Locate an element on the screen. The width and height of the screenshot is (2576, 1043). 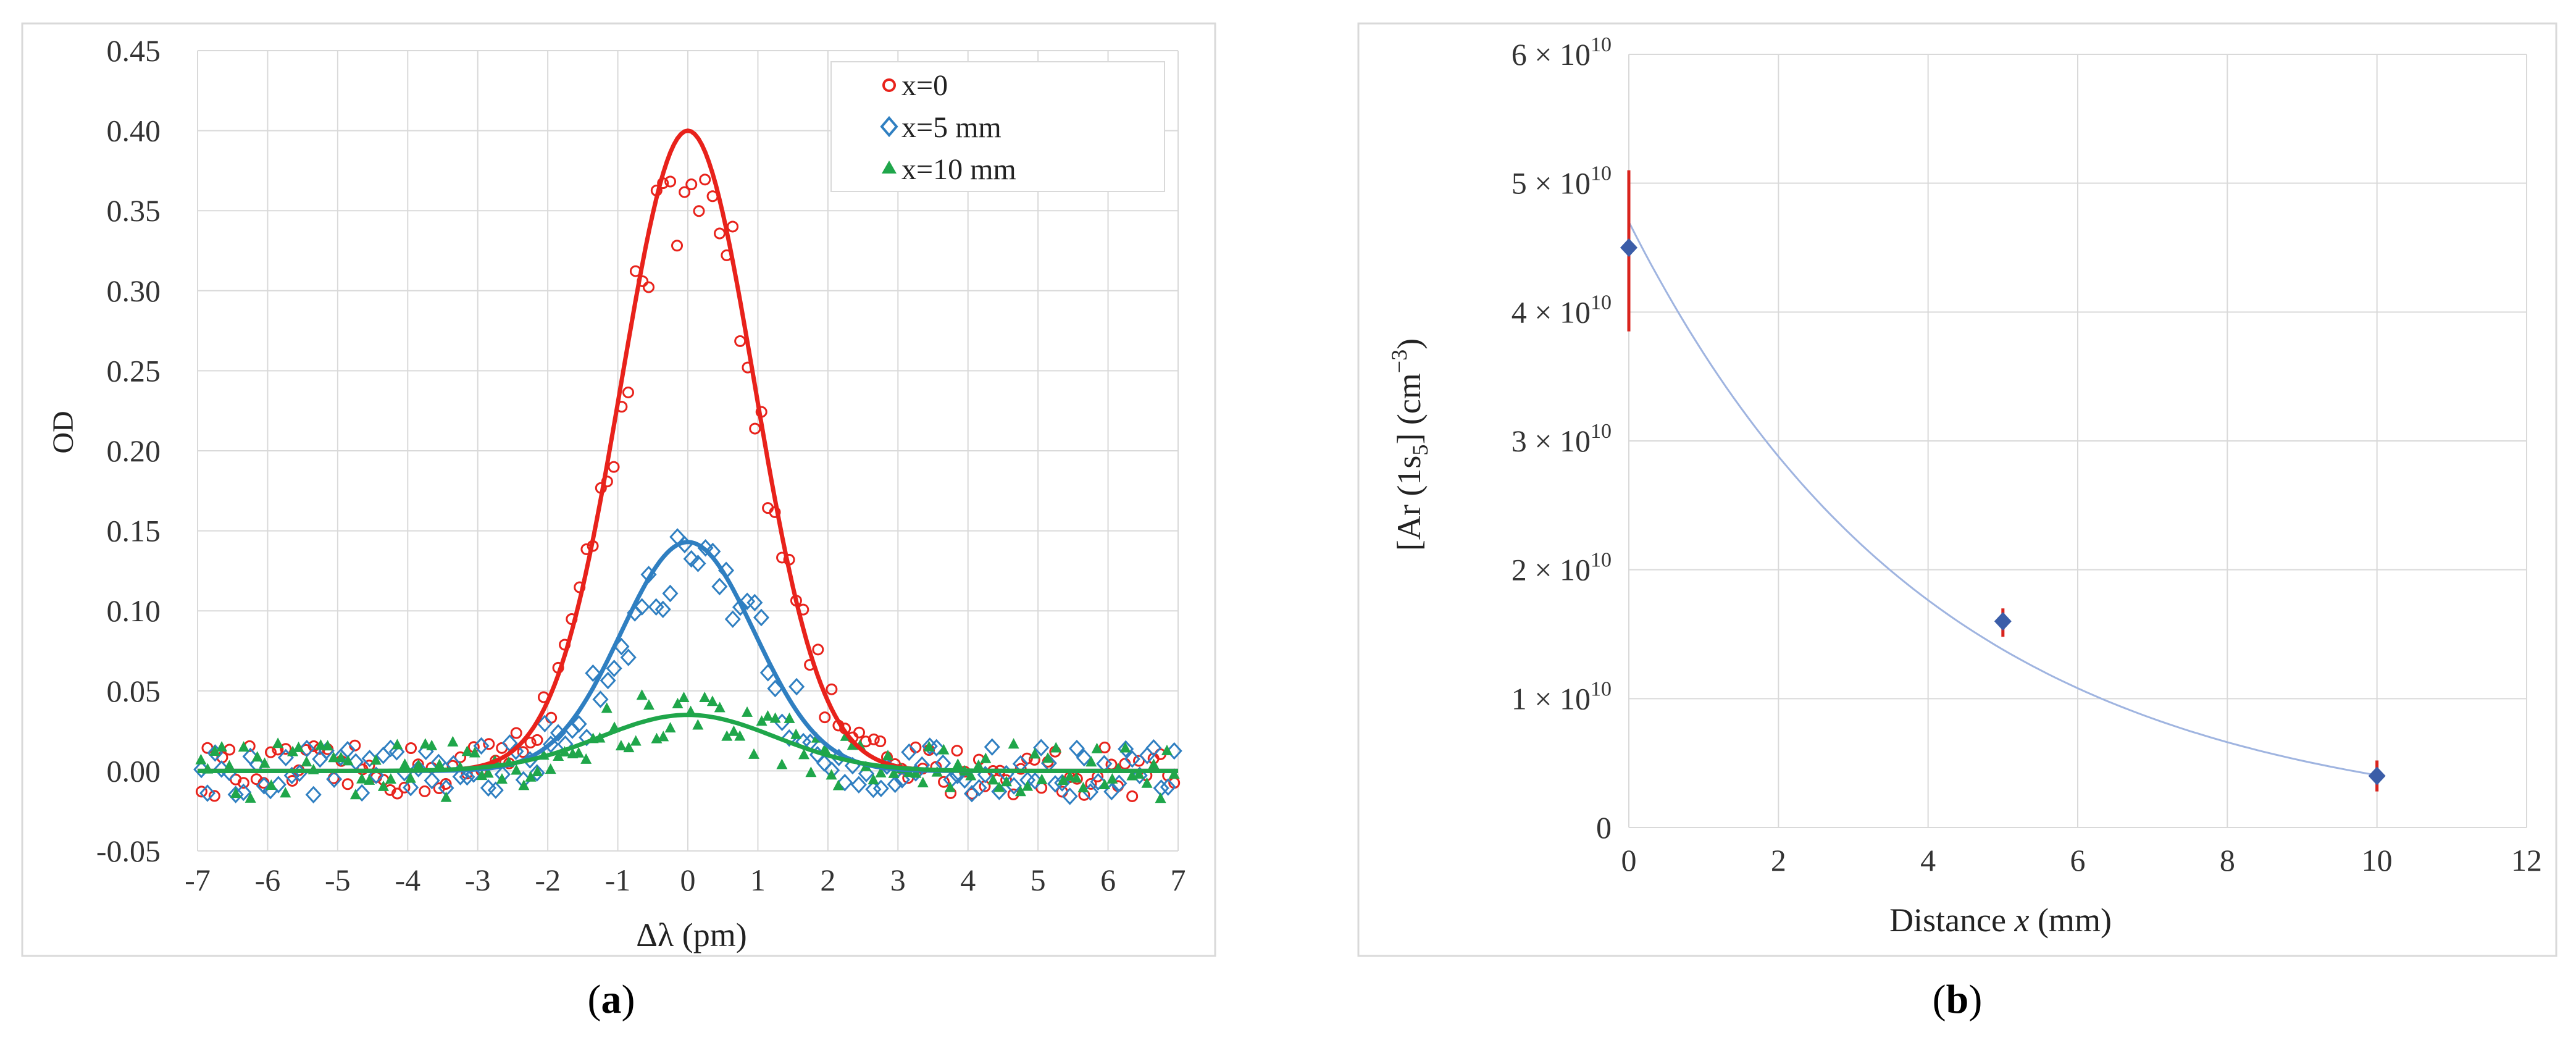
y-tick-label: 0 is located at coordinates (1604, 827).